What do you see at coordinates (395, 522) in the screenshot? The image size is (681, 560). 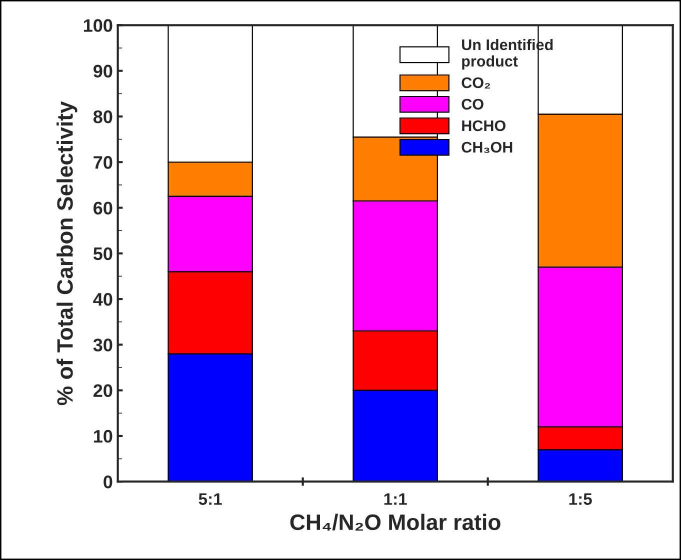 I see `x-axis-title: CH₄/N₂O Molar ratio` at bounding box center [395, 522].